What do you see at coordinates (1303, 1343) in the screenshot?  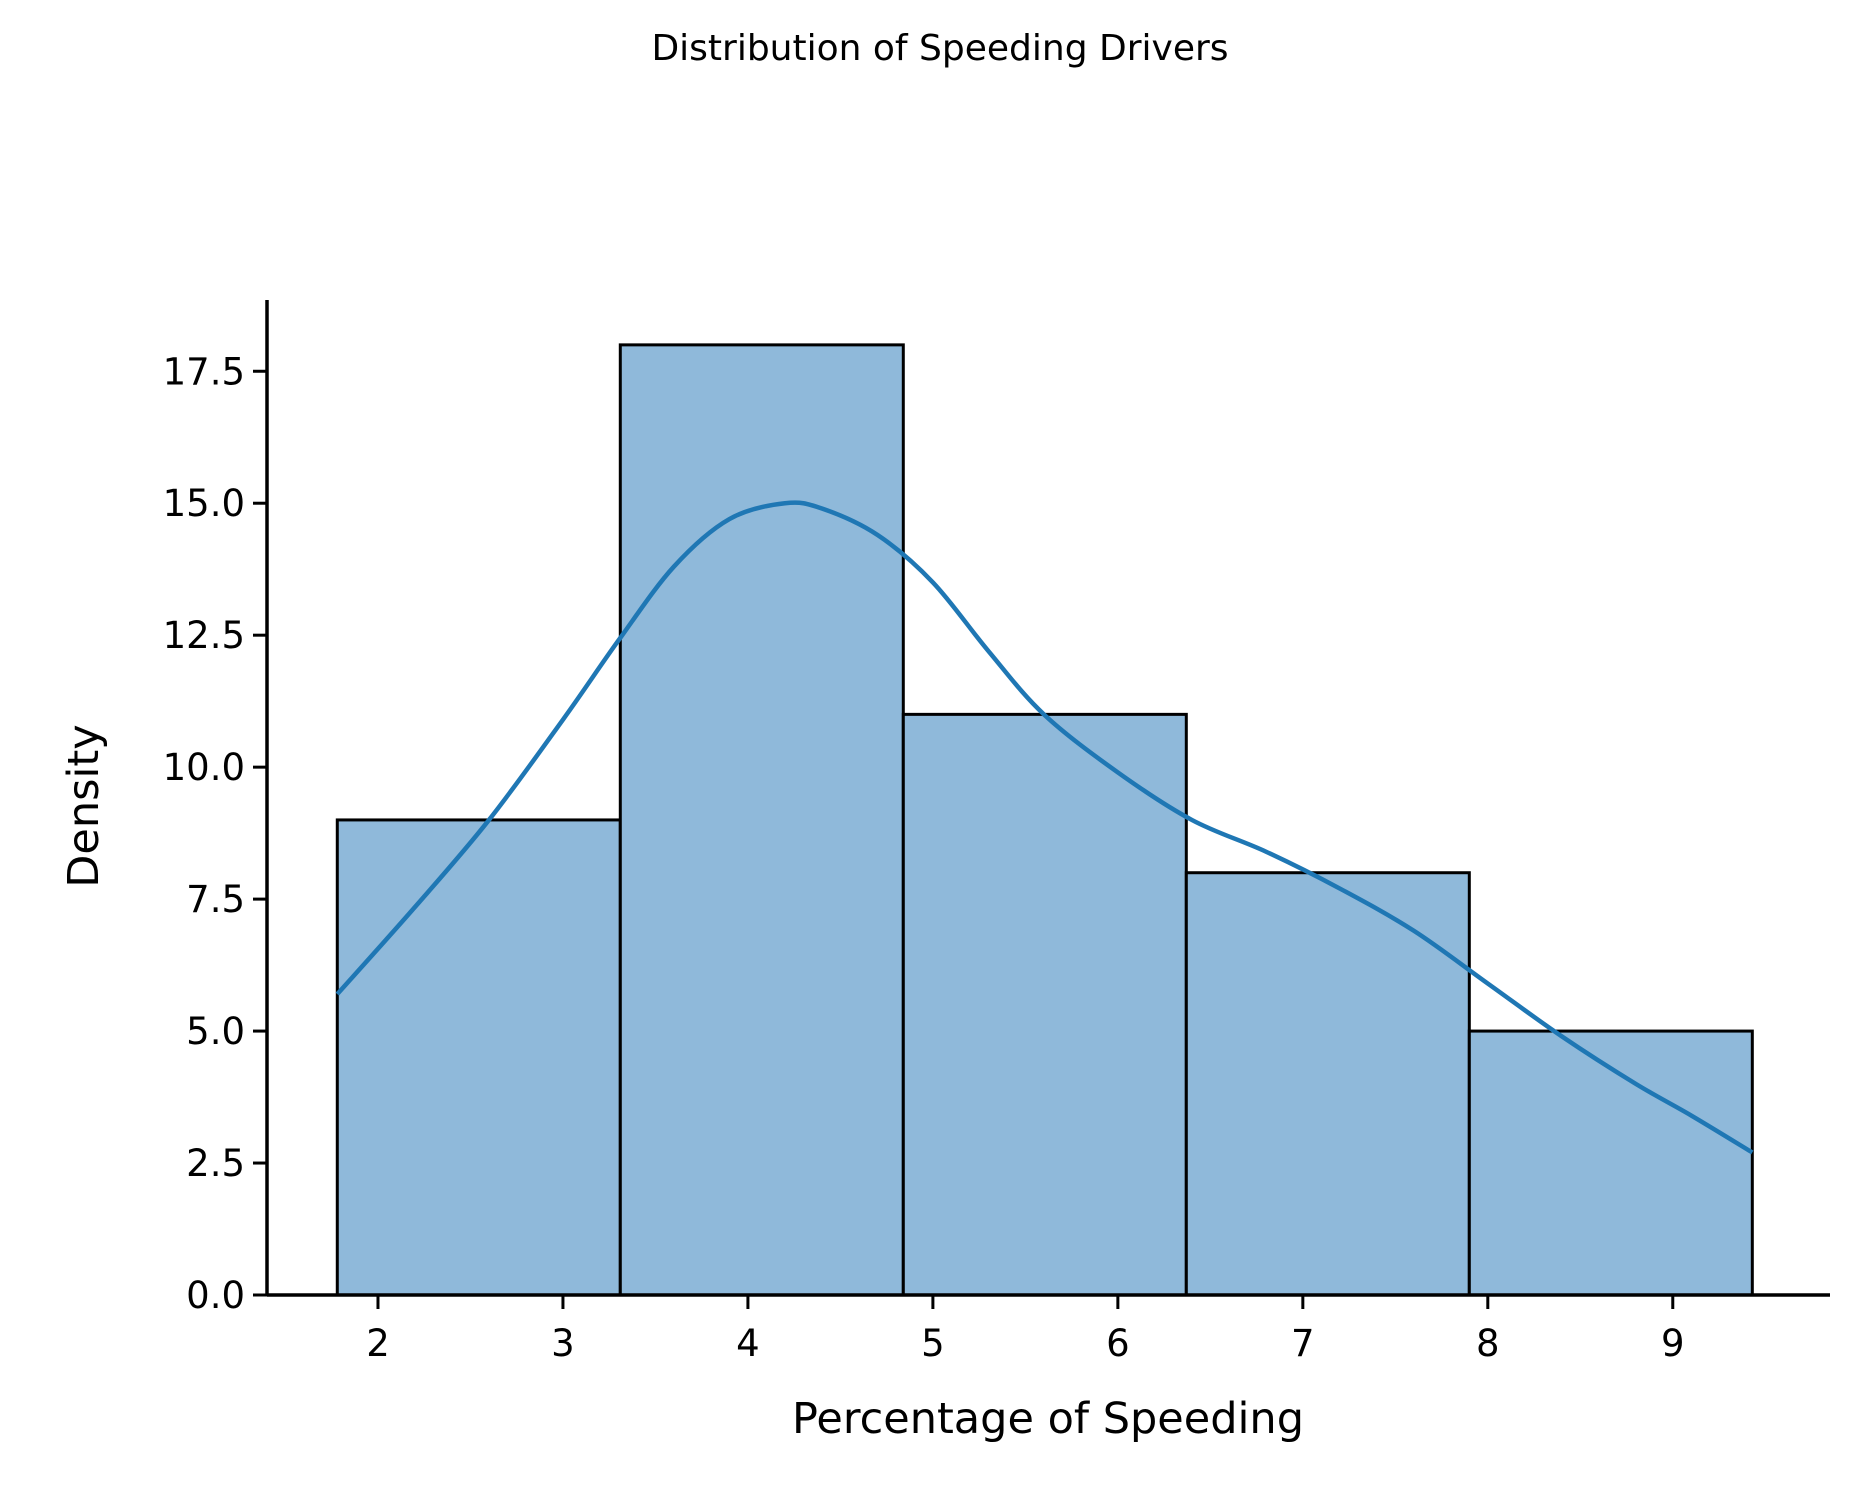 I see `x-tick-label-7: 7` at bounding box center [1303, 1343].